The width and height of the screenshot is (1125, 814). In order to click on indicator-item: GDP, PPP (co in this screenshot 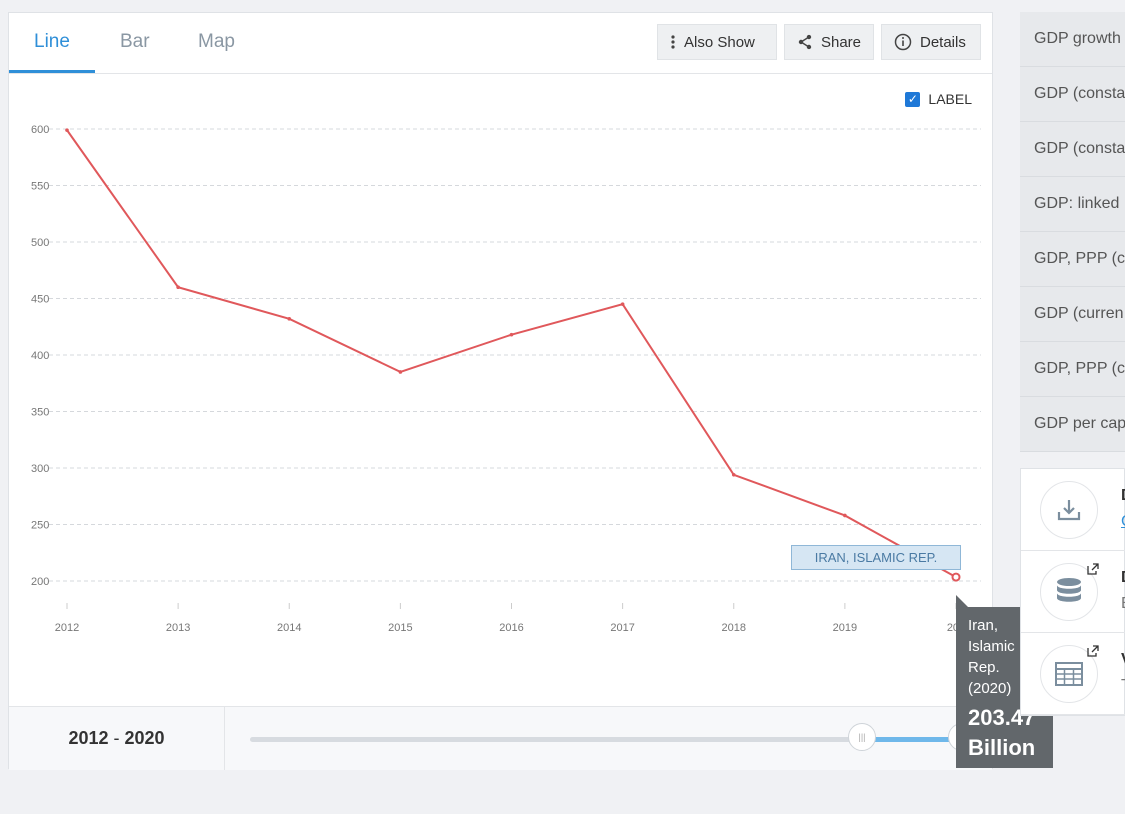, I will do `click(1072, 259)`.